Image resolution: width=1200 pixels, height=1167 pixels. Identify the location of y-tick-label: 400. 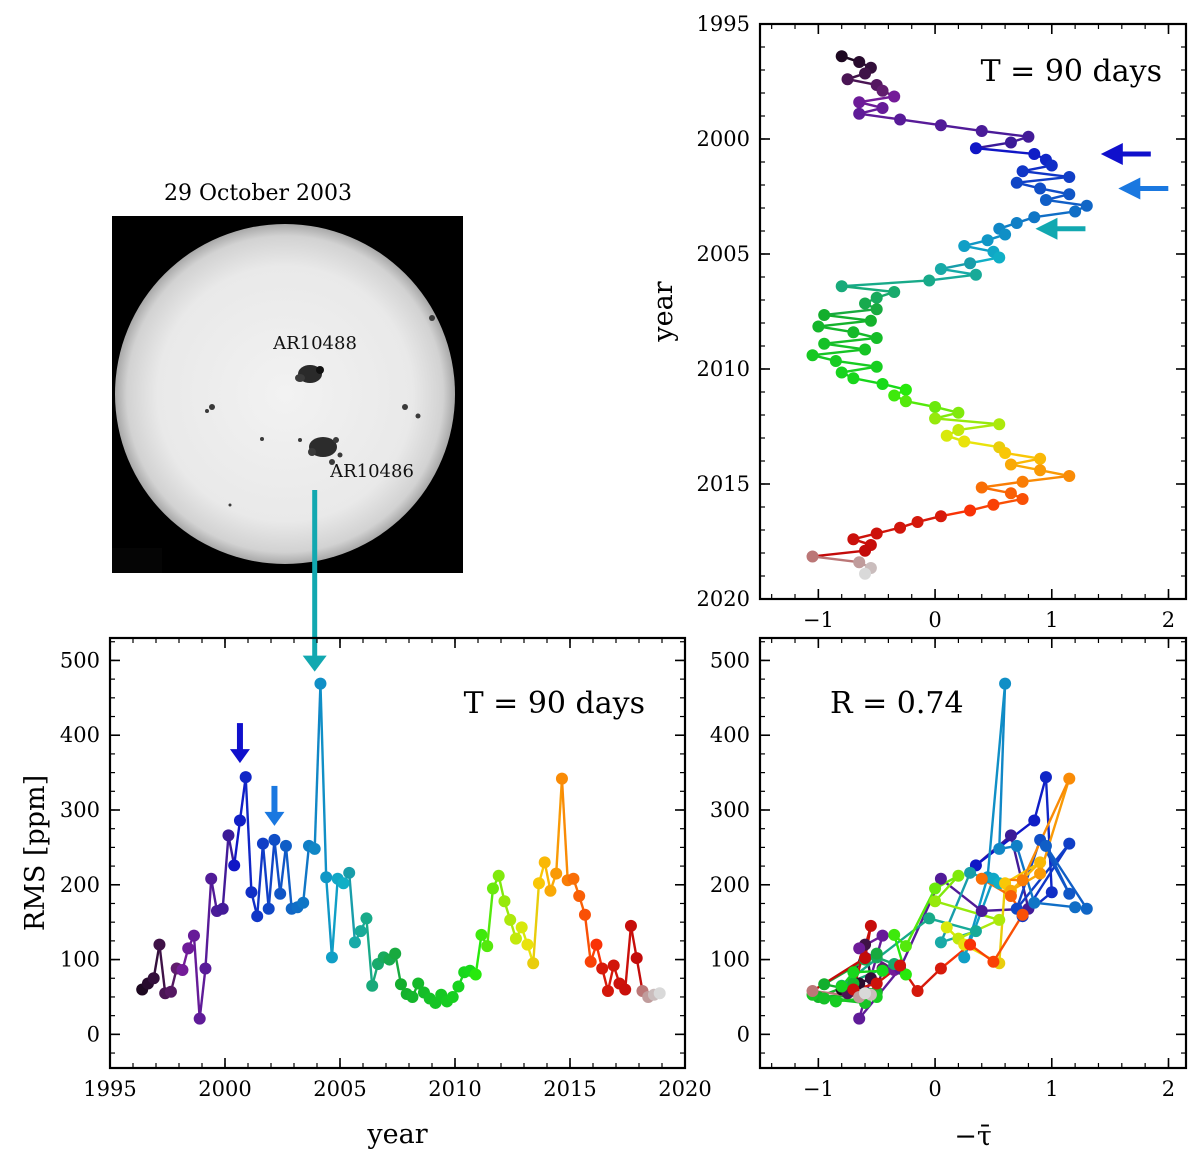
(730, 735).